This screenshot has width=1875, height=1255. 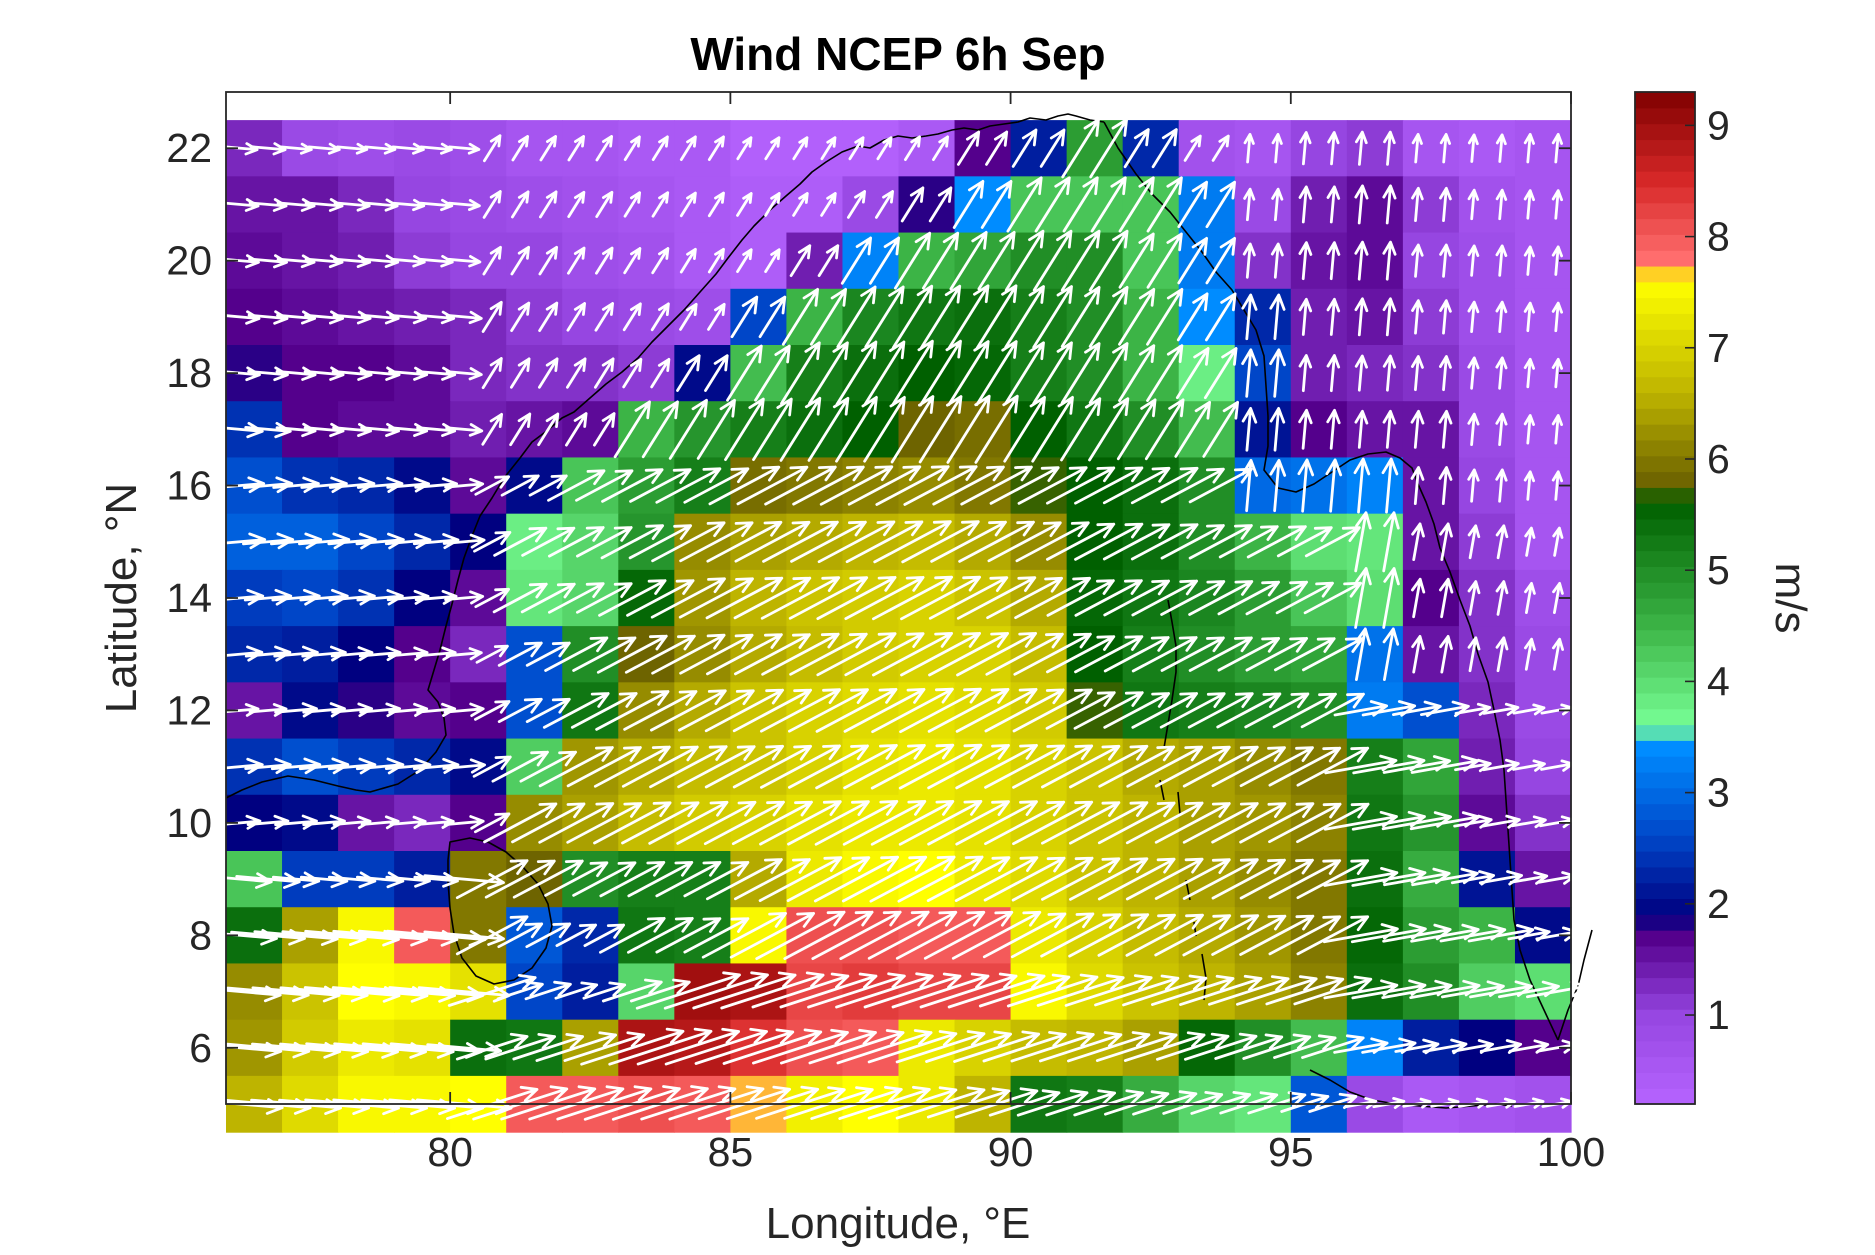 I want to click on y-tick-label: 20, so click(x=189, y=261).